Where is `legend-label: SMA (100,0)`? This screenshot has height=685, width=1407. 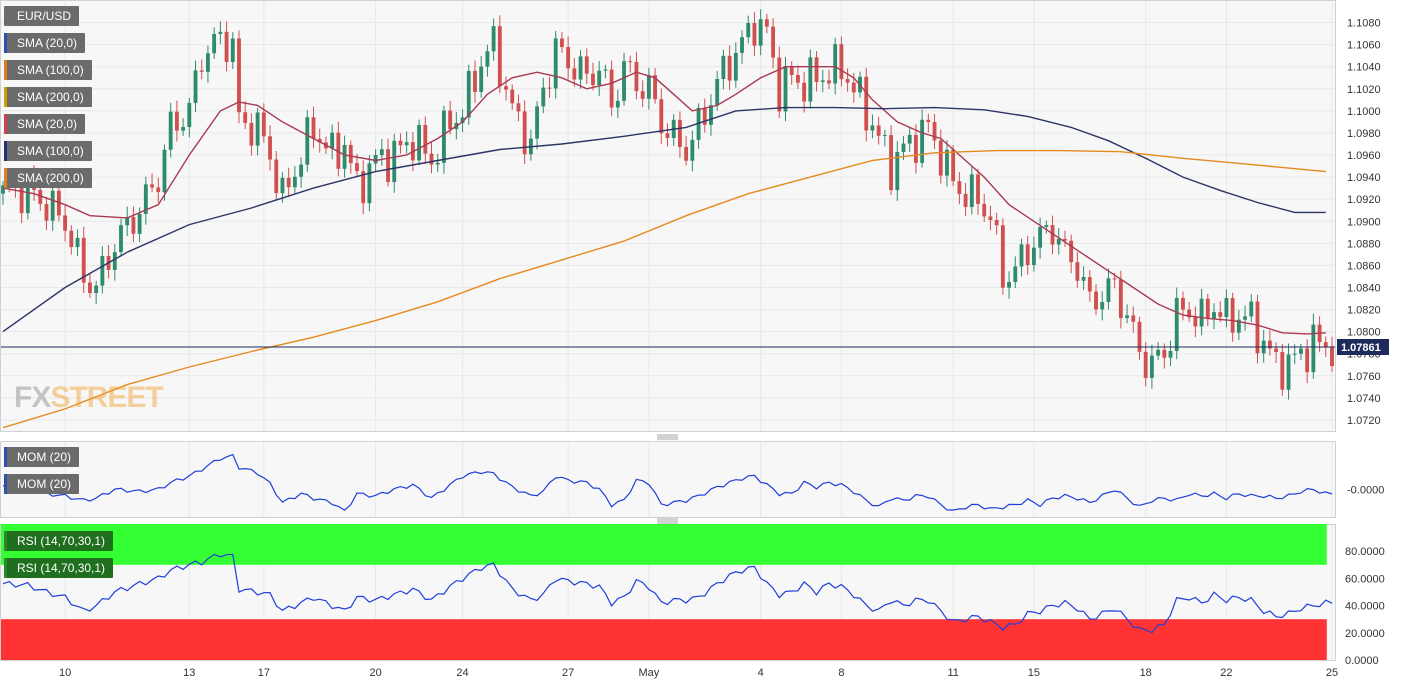 legend-label: SMA (100,0) is located at coordinates (50, 70).